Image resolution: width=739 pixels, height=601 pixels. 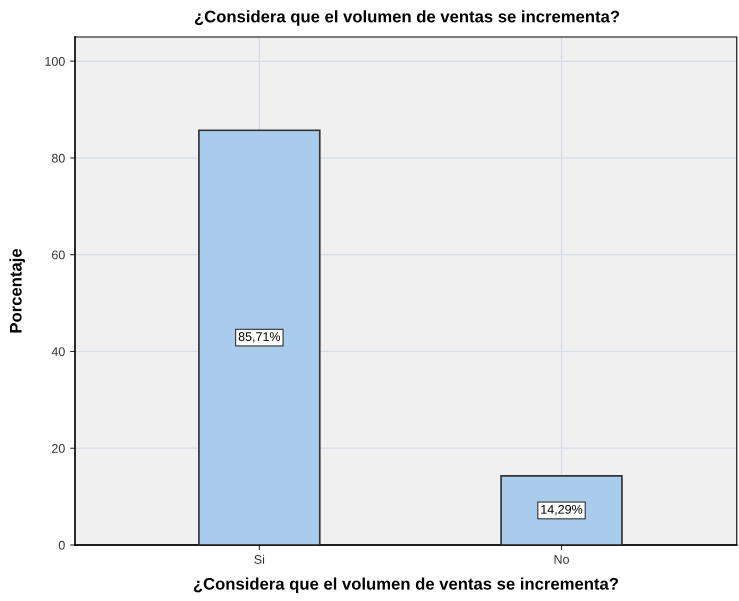 I want to click on chart-title: ¿Considera que el volumen de ventas se incrementa?, so click(x=407, y=18).